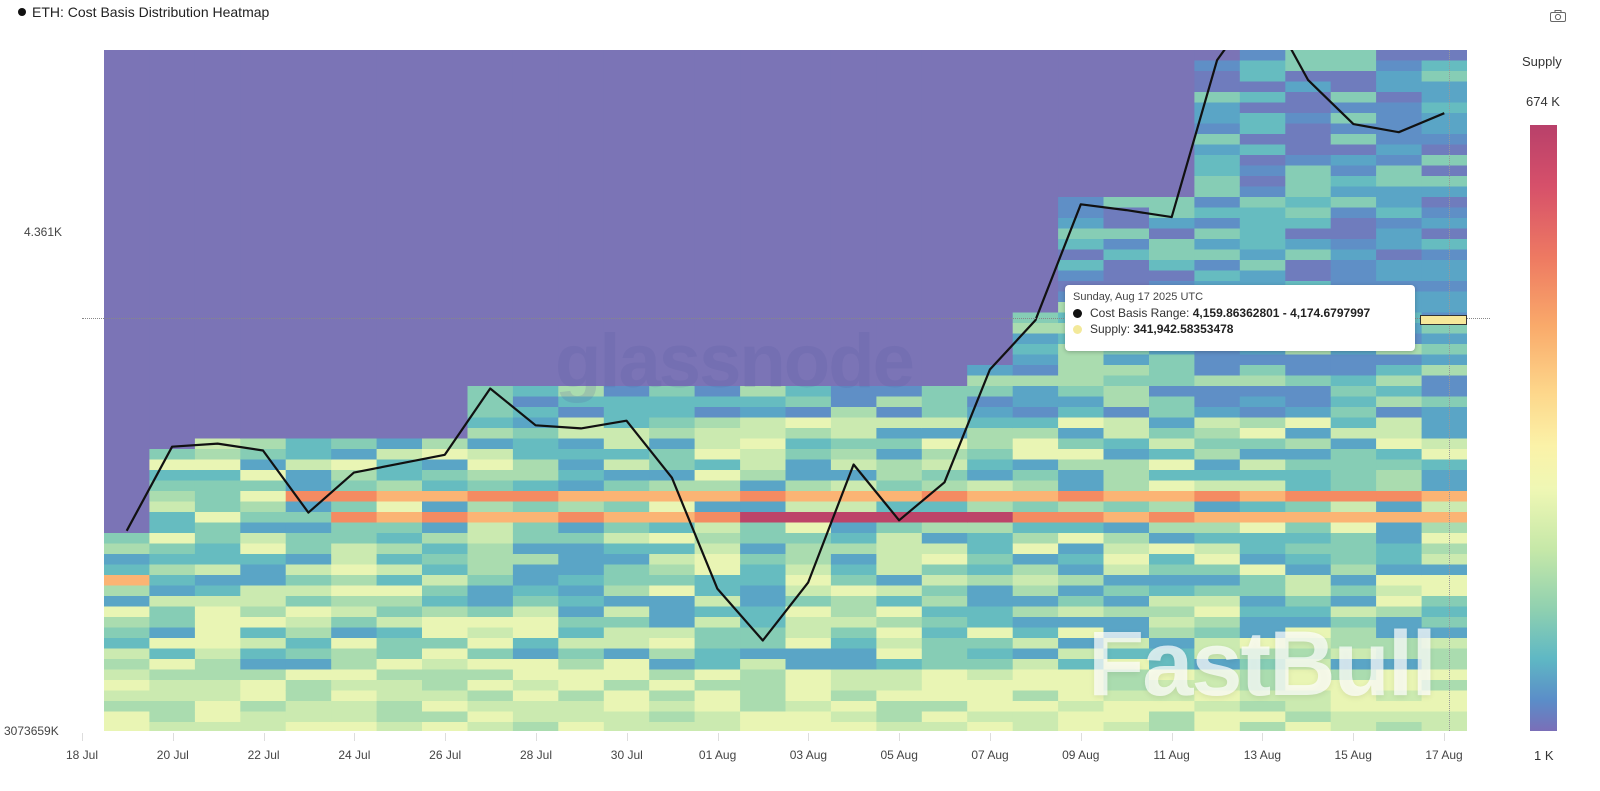 The height and width of the screenshot is (791, 1600). I want to click on x-tick-label: 24 Jul, so click(354, 755).